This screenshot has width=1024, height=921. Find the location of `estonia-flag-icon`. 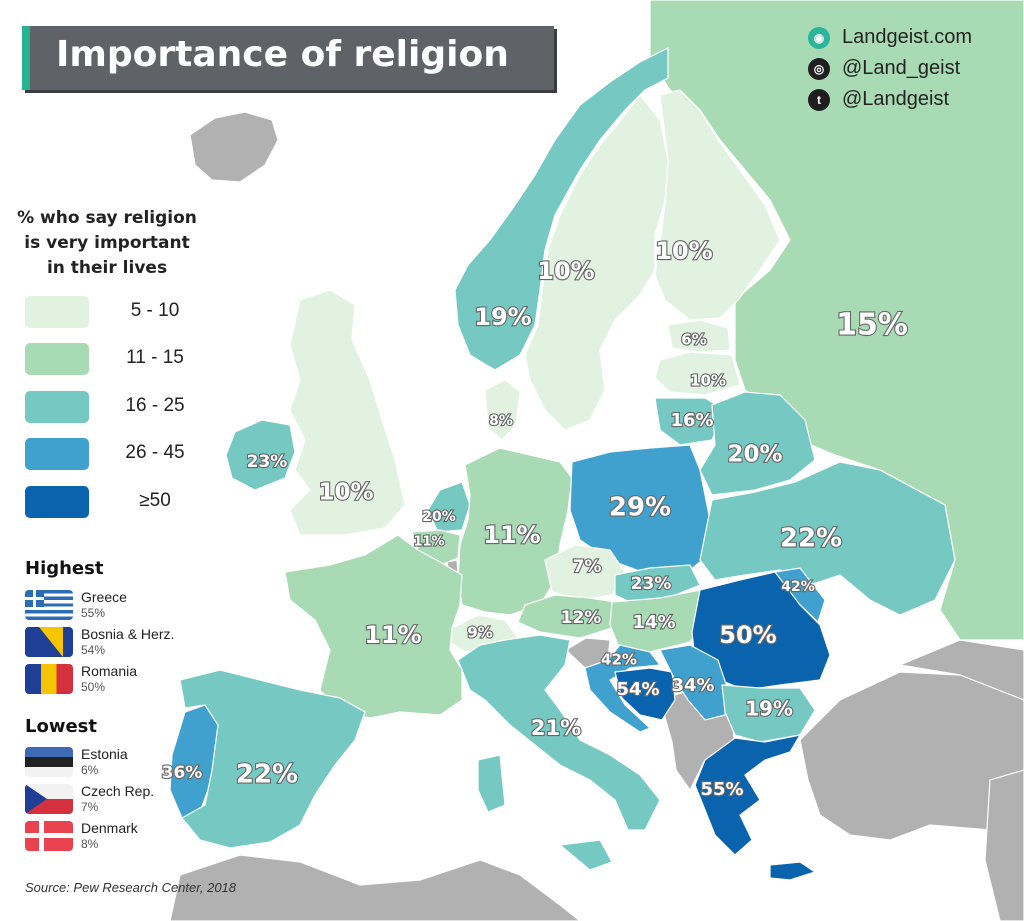

estonia-flag-icon is located at coordinates (49, 762).